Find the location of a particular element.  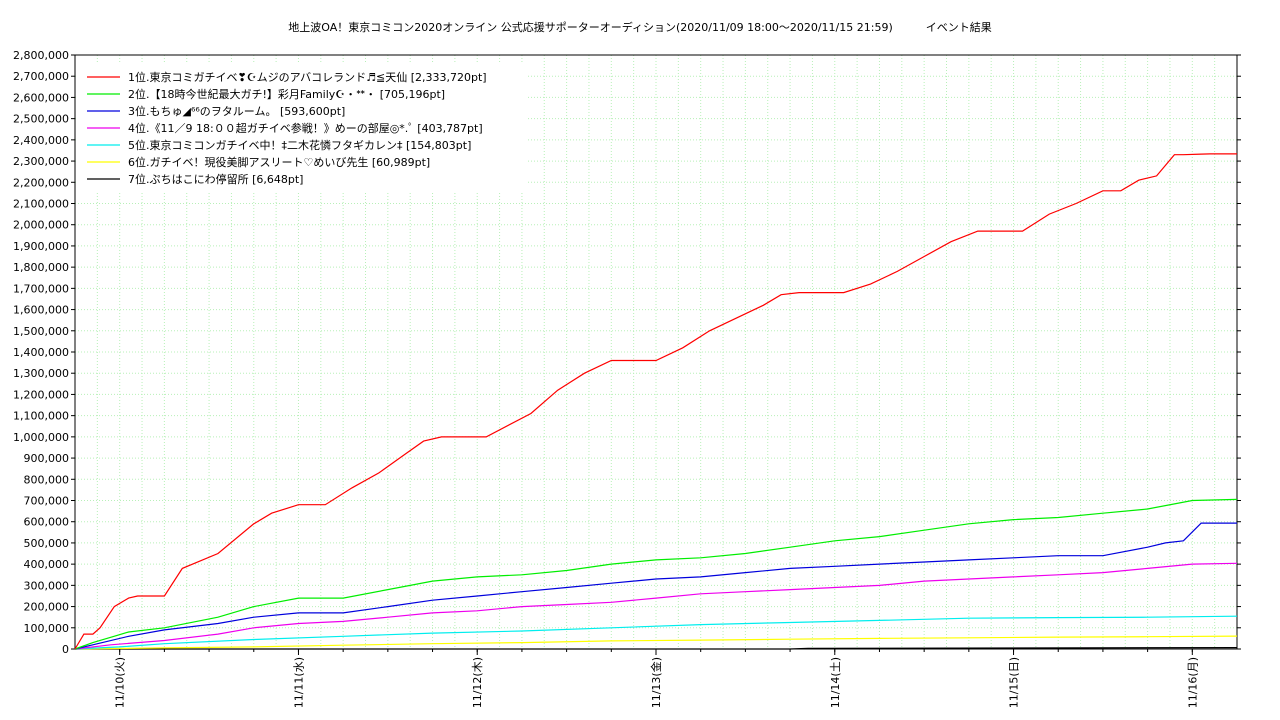

legend-label: 3位.もちゅ◢⁶⁶のヲタルーム。 [593,600pt] is located at coordinates (236, 111).